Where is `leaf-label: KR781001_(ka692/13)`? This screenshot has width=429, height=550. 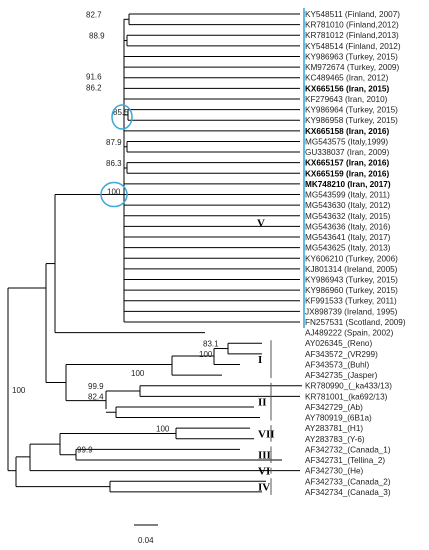 leaf-label: KR781001_(ka692/13) is located at coordinates (346, 396).